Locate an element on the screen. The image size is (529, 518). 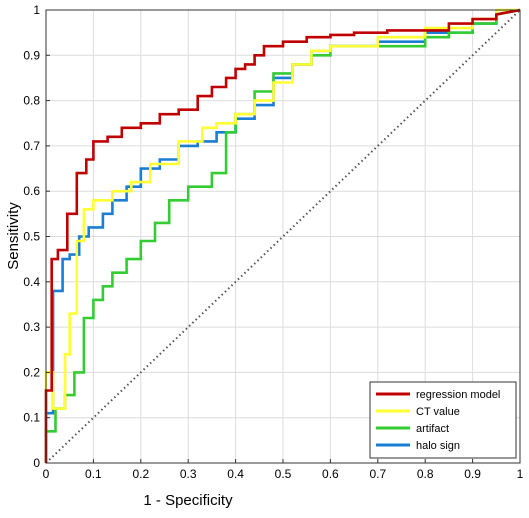
y-tick-label: 0.8 is located at coordinates (31, 101).